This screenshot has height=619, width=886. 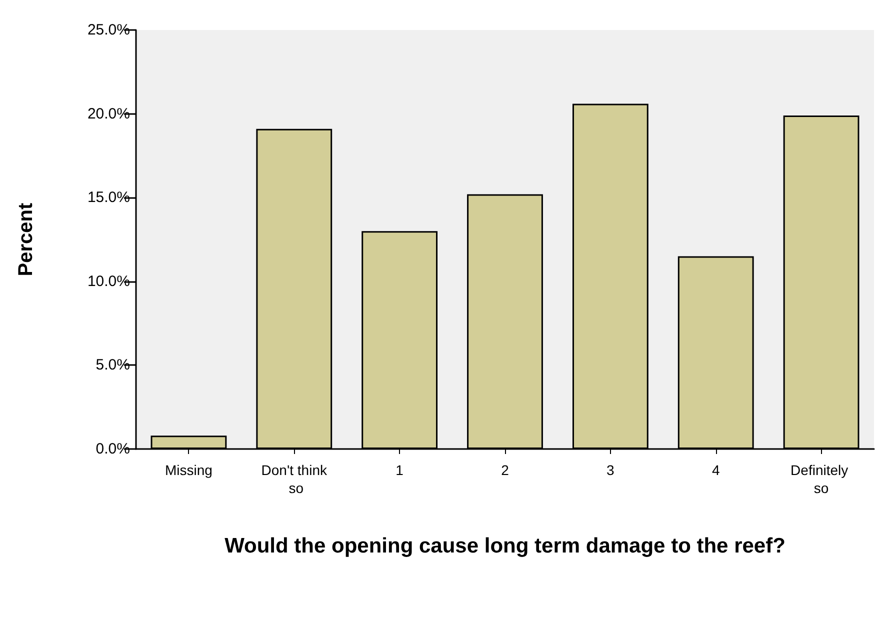 I want to click on y-tick-label: 15.0%, so click(x=108, y=197).